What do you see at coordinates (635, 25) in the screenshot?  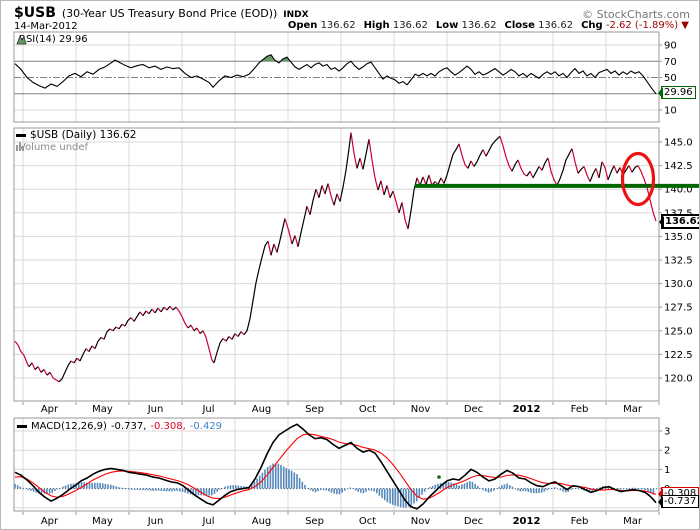 I see `quote-change: Chg -2.62 (-1.89%) ▼` at bounding box center [635, 25].